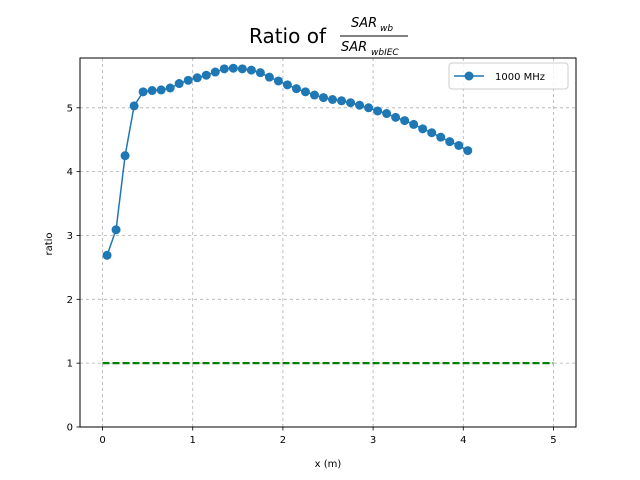 Image resolution: width=640 pixels, height=480 pixels. What do you see at coordinates (386, 29) in the screenshot?
I see `title-numerator-subscript: wb` at bounding box center [386, 29].